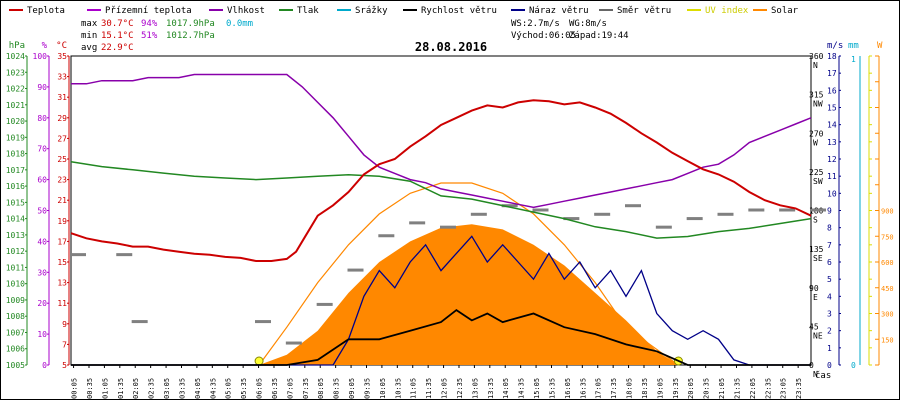 Image resolution: width=900 pixels, height=401 pixels. Describe the element at coordinates (15, 267) in the screenshot. I see `axis-tick-label-hpa: 1011` at that location.